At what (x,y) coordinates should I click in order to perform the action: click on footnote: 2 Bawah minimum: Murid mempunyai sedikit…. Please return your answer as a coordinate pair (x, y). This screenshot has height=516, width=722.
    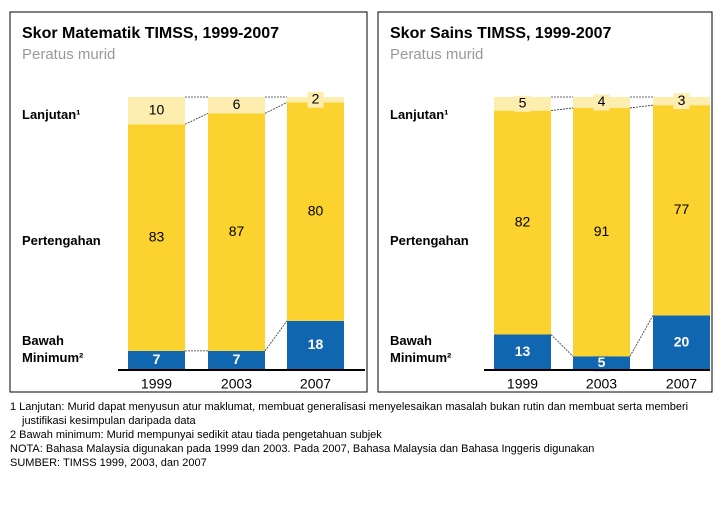
    Looking at the image, I should click on (196, 435).